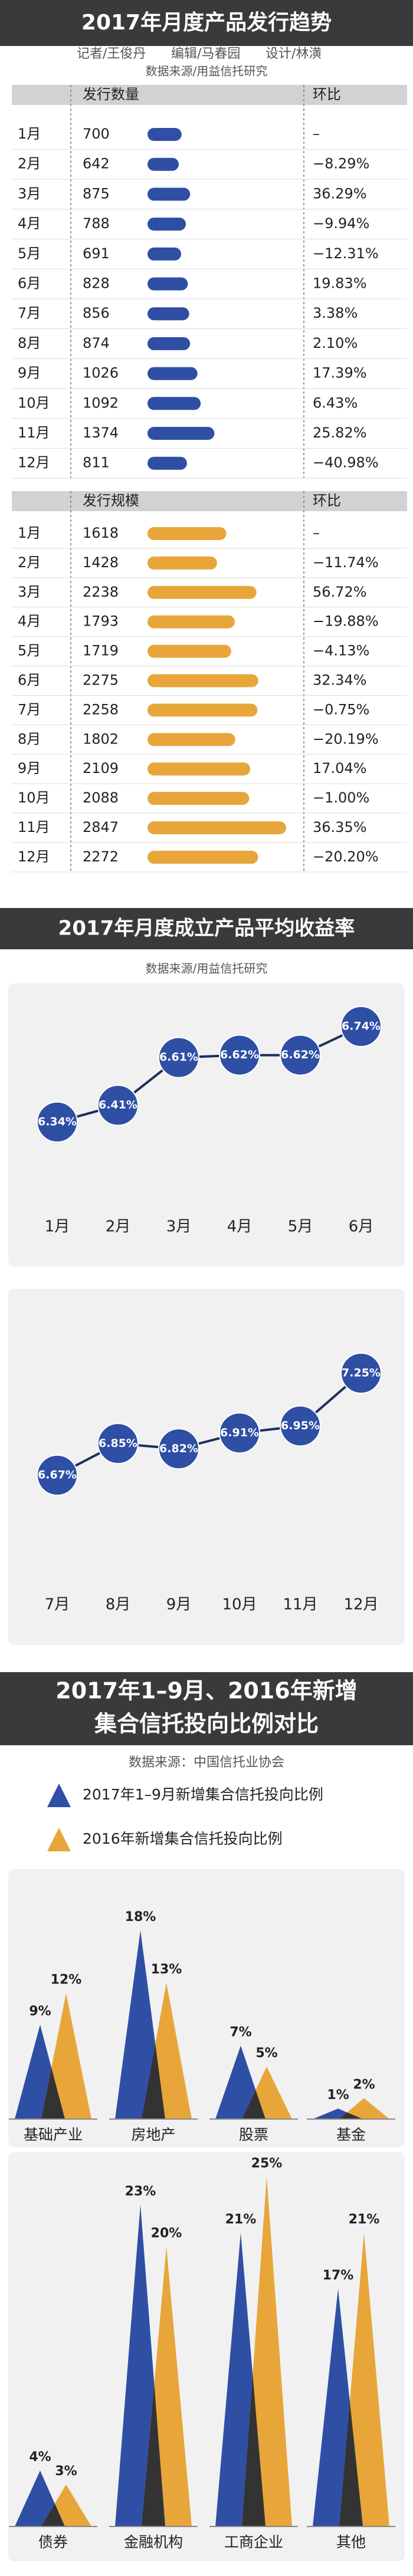 The width and height of the screenshot is (413, 2576). What do you see at coordinates (96, 343) in the screenshot?
I see `value: 874` at bounding box center [96, 343].